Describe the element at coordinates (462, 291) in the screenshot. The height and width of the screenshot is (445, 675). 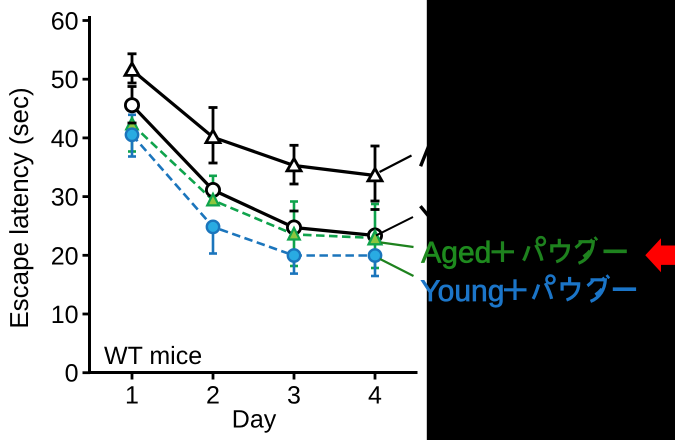
I see `svg-text: Young` at that location.